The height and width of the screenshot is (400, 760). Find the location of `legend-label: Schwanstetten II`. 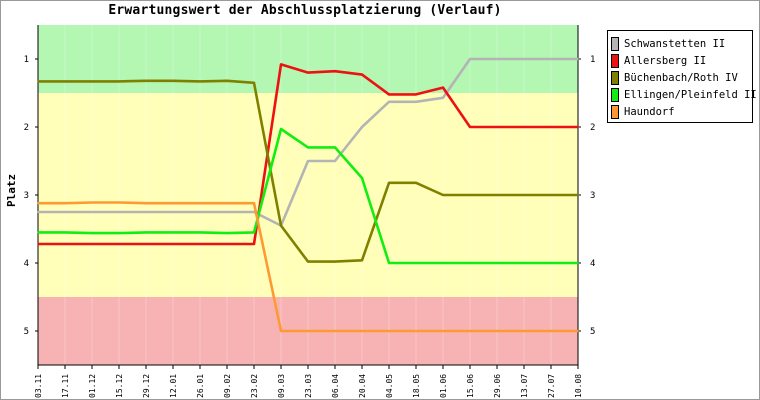

legend-label: Schwanstetten II is located at coordinates (675, 43).